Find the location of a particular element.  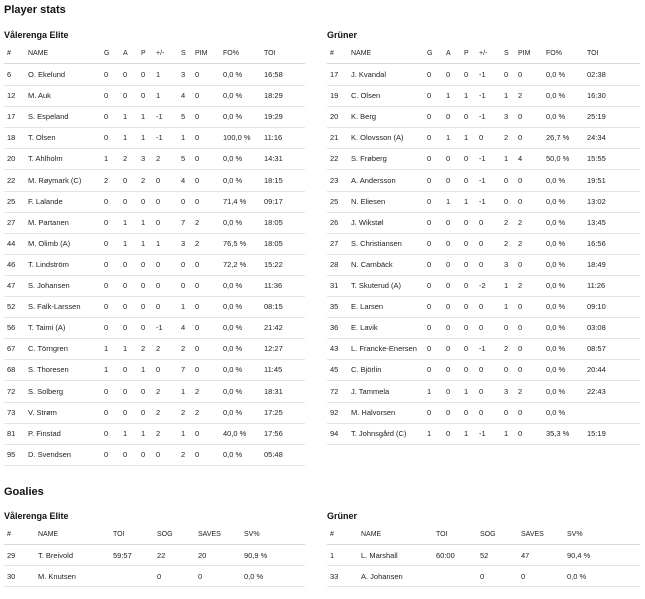

cell-plus-minus: 1 is located at coordinates (158, 243).